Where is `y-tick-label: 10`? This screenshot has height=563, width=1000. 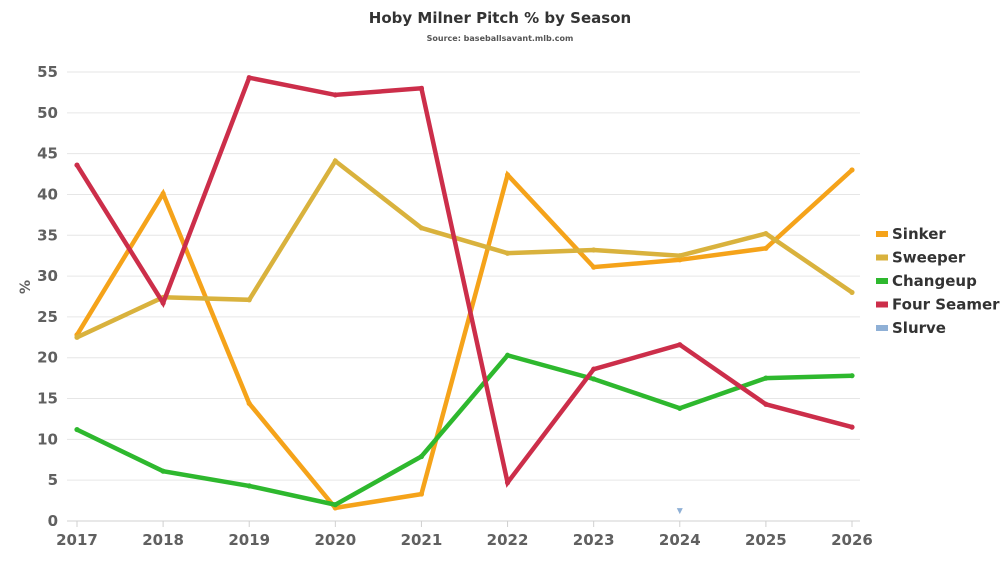 y-tick-label: 10 is located at coordinates (47, 439).